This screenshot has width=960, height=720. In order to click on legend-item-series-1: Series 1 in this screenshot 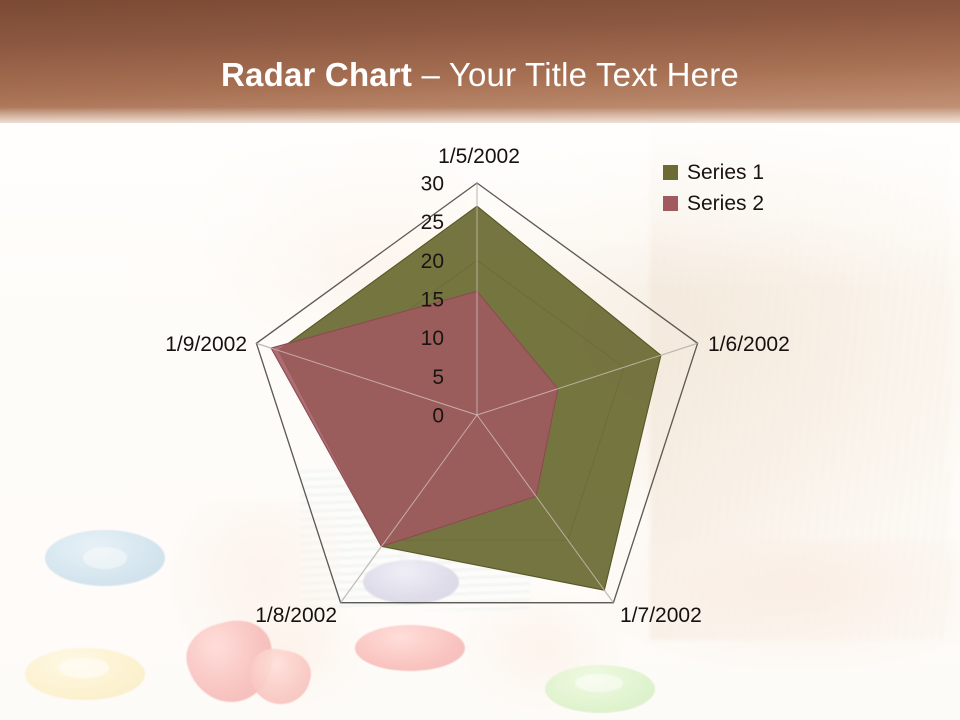, I will do `click(713, 172)`.